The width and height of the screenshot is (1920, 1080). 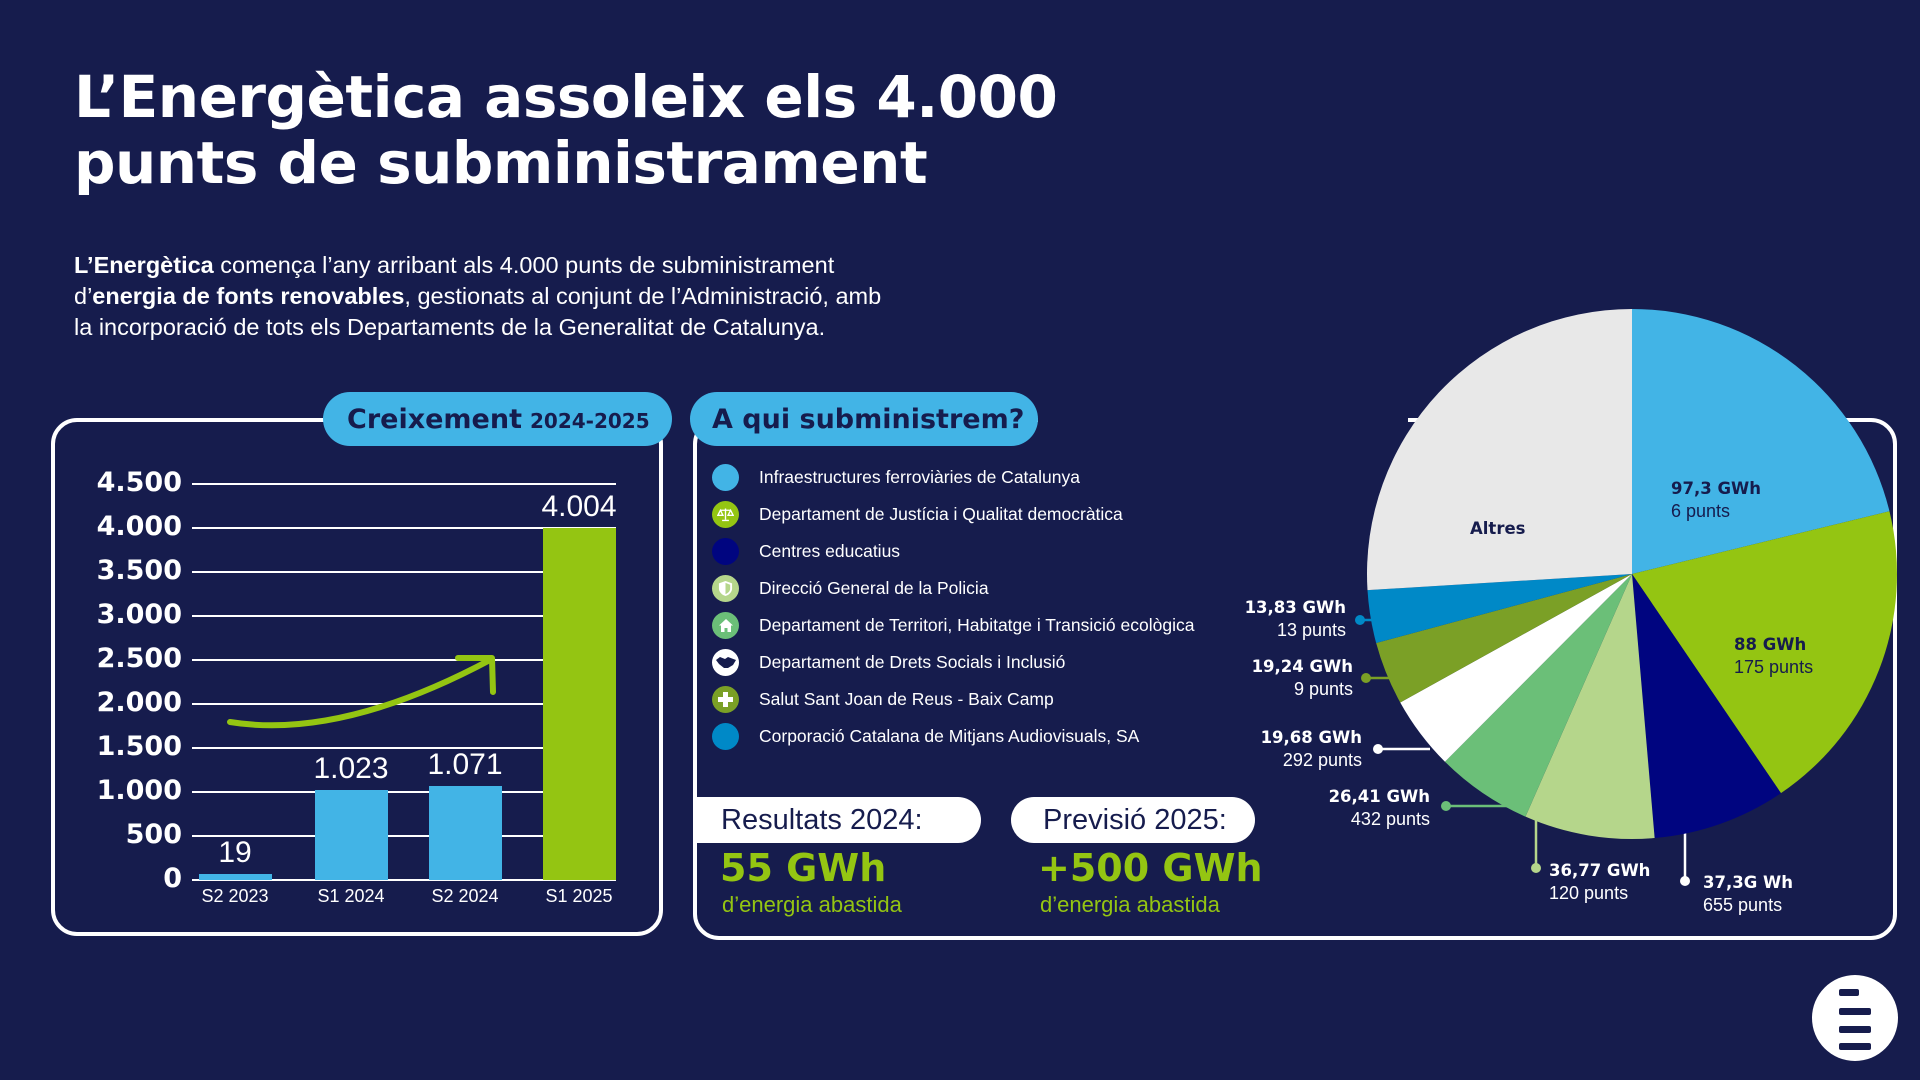 I want to click on slice-gwh: 37,3G Wh, so click(x=1748, y=882).